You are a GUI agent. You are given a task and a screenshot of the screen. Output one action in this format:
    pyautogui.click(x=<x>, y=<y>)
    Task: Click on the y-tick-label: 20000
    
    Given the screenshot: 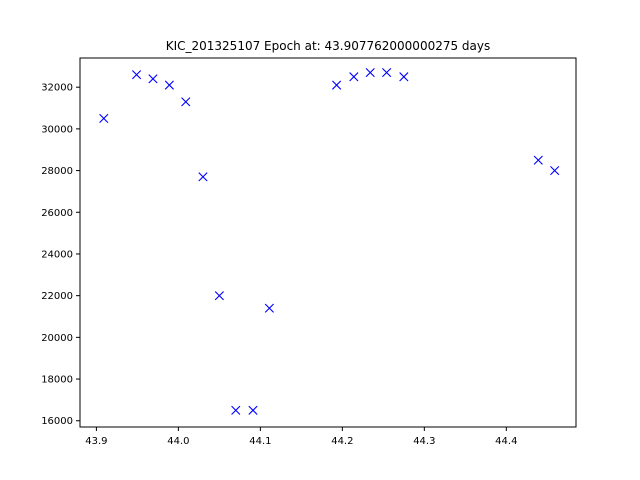 What is the action you would take?
    pyautogui.click(x=57, y=338)
    